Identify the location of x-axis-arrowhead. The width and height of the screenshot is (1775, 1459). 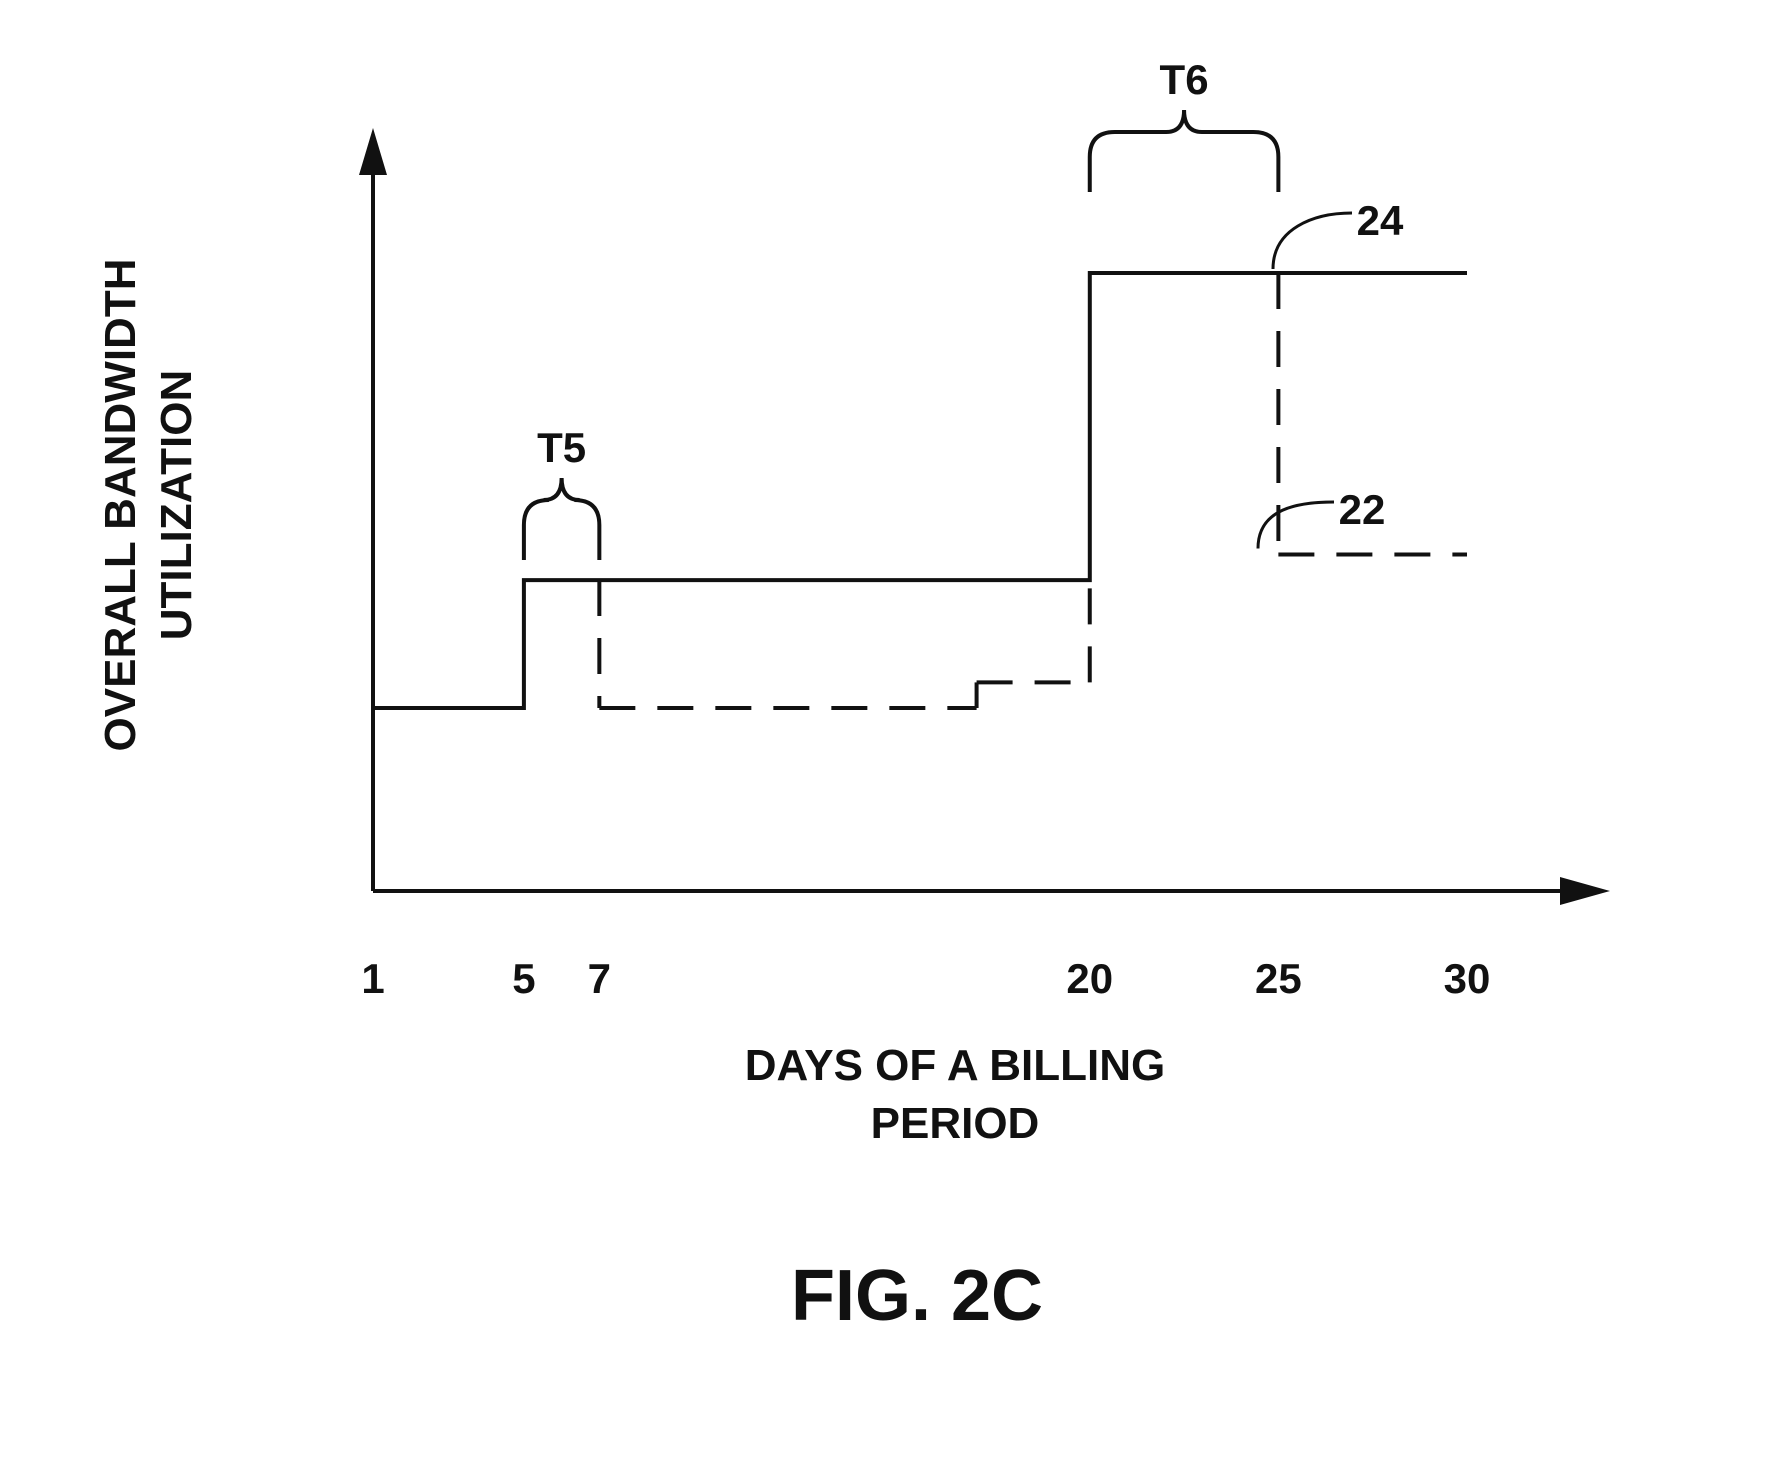
(1585, 891).